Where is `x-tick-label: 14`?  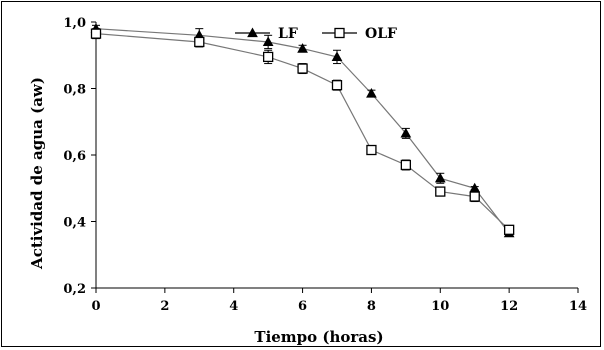
x-tick-label: 14 is located at coordinates (578, 306).